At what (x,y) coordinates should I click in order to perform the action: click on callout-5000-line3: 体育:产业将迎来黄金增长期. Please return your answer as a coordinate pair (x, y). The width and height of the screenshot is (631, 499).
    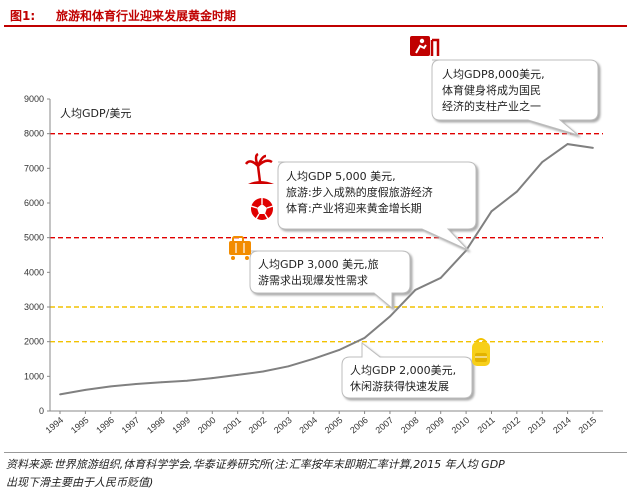
    Looking at the image, I should click on (354, 208).